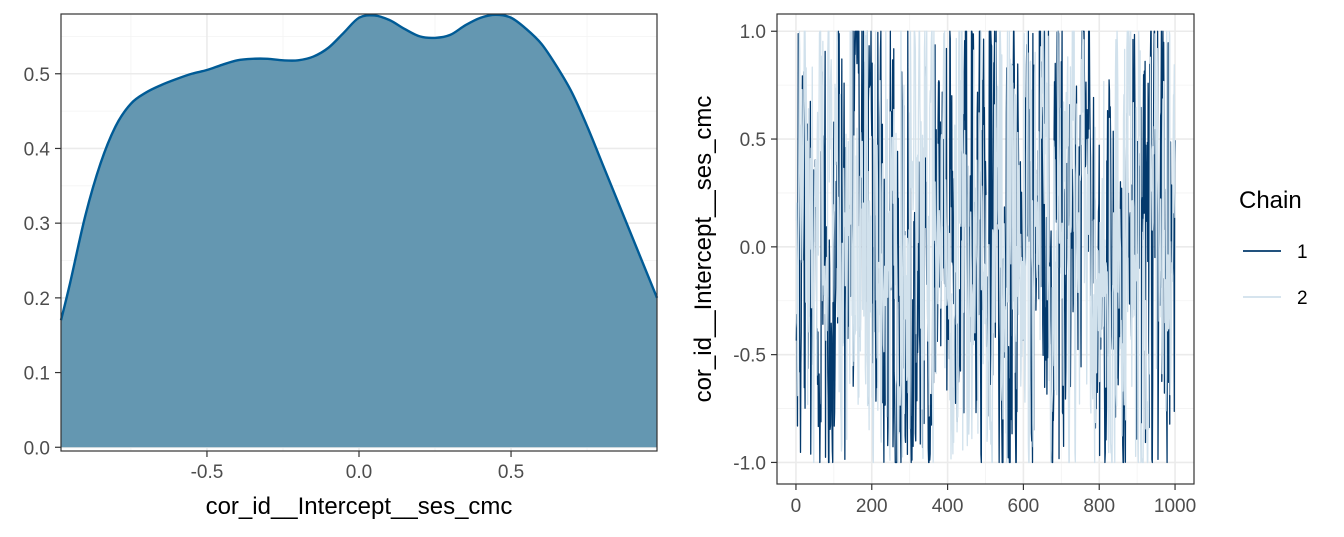 This screenshot has width=1344, height=537. Describe the element at coordinates (948, 506) in the screenshot. I see `trace-x-tick-label: 400` at that location.